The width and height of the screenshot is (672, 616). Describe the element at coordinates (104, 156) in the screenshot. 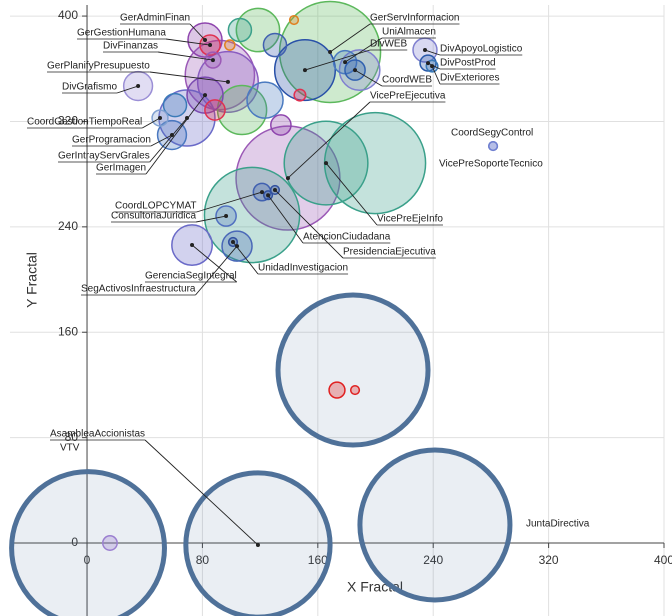

I see `bubble-label: GerIntrayServGrales` at that location.